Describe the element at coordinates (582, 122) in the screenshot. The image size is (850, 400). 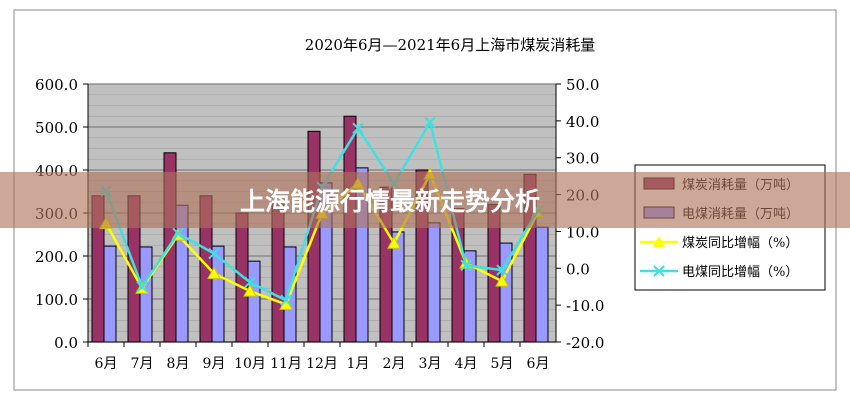
I see `right-tick-label: 40.0` at that location.